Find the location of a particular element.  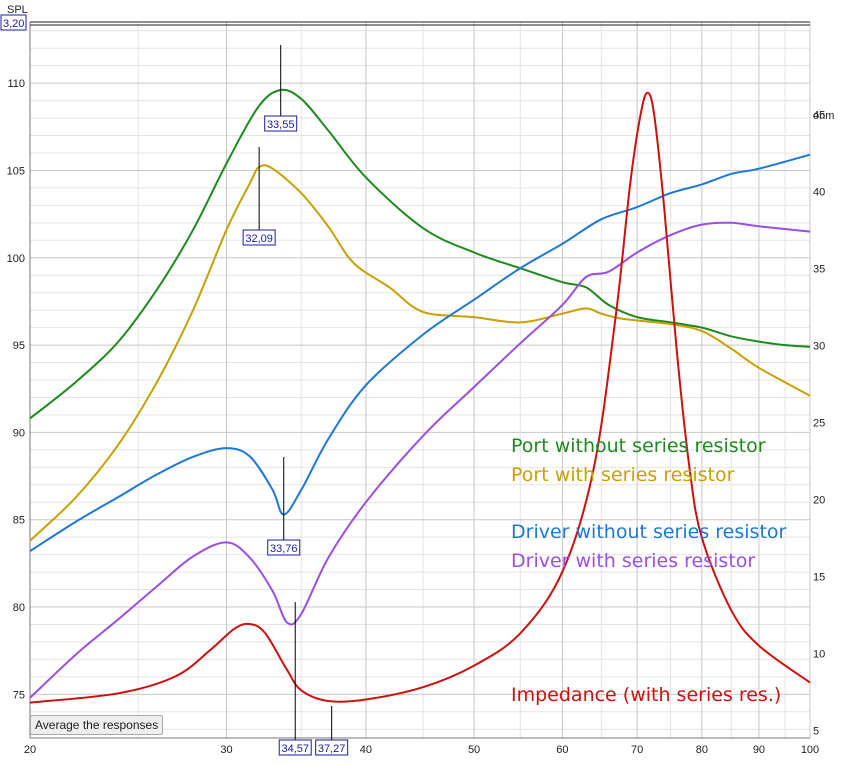

y-left-tick-label: 95 is located at coordinates (19, 346).